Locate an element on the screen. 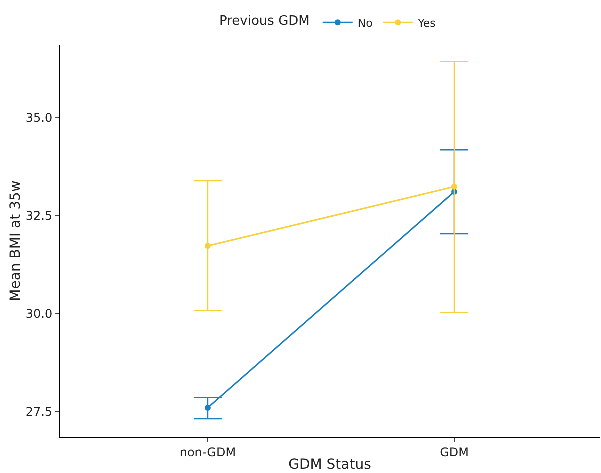 Image resolution: width=601 pixels, height=473 pixels. x-axis-title: GDM Status is located at coordinates (330, 465).